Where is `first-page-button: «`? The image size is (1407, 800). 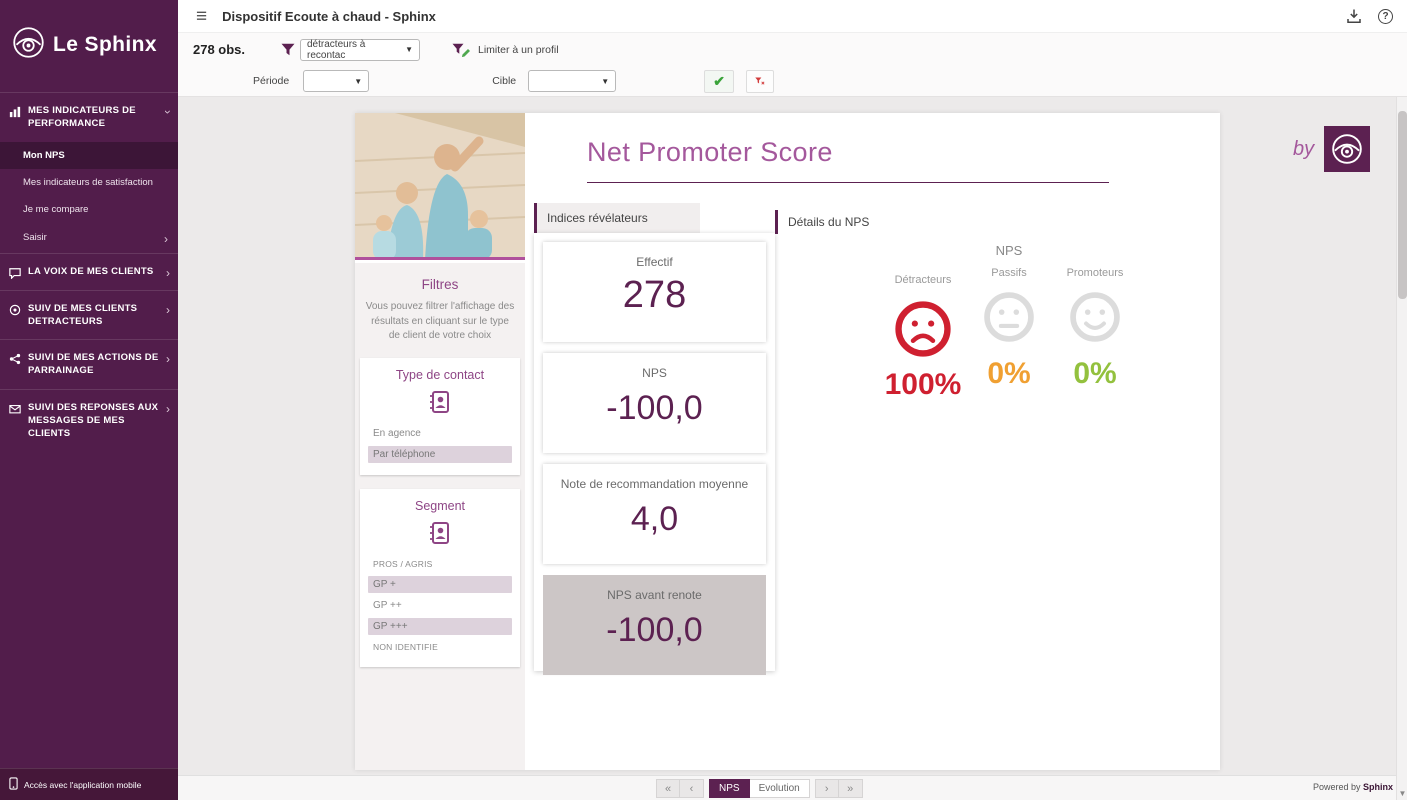
first-page-button: « is located at coordinates (668, 788).